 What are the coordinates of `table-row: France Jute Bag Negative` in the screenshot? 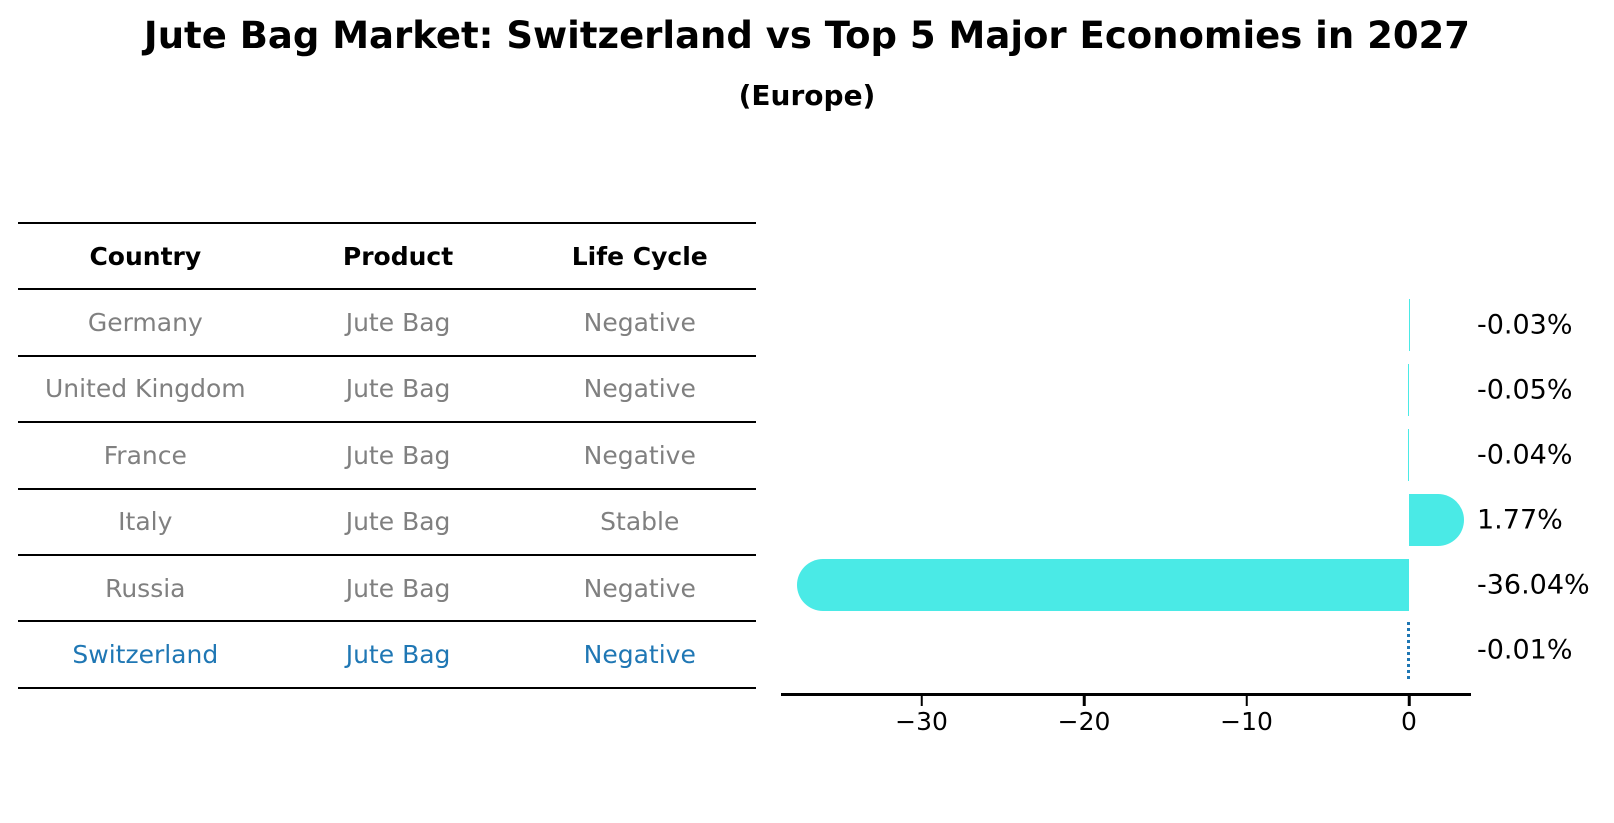 It's located at (387, 456).